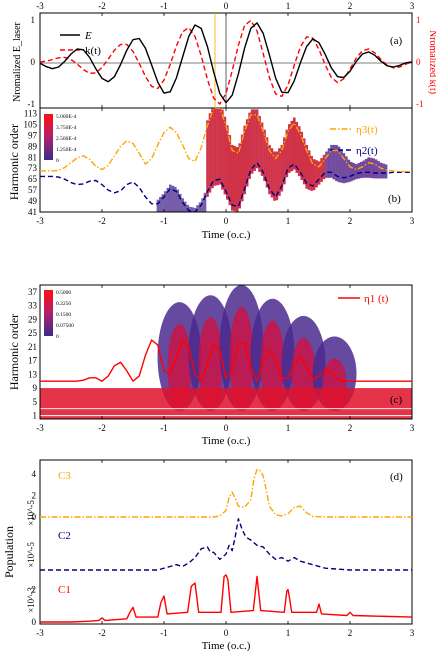 This screenshot has height=654, width=436. What do you see at coordinates (48, 137) in the screenshot?
I see `colorbar-b-gradient` at bounding box center [48, 137].